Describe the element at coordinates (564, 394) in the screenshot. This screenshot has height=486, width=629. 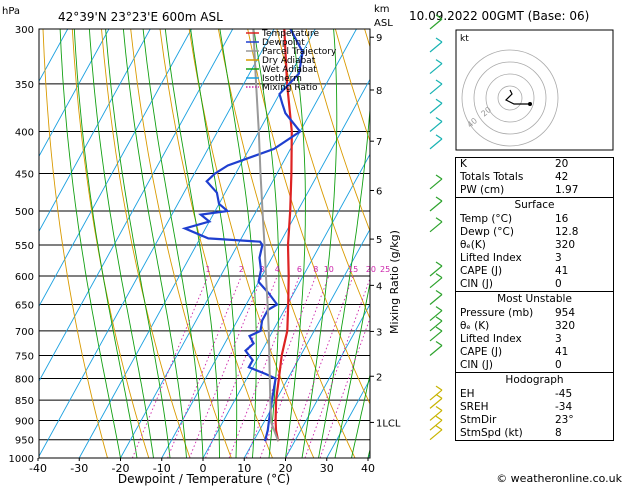
I see `hodograph-stat-value: -45` at that location.